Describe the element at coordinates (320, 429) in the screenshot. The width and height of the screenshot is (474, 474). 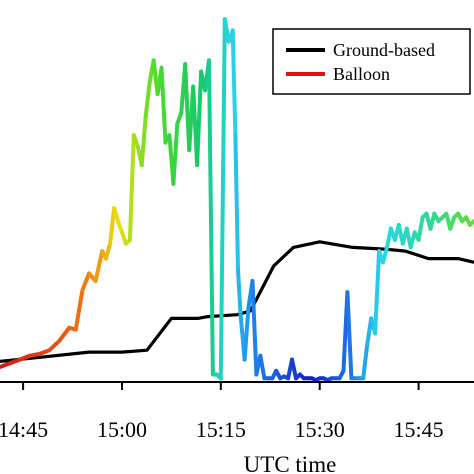
I see `x-tick-label: 15:30` at that location.